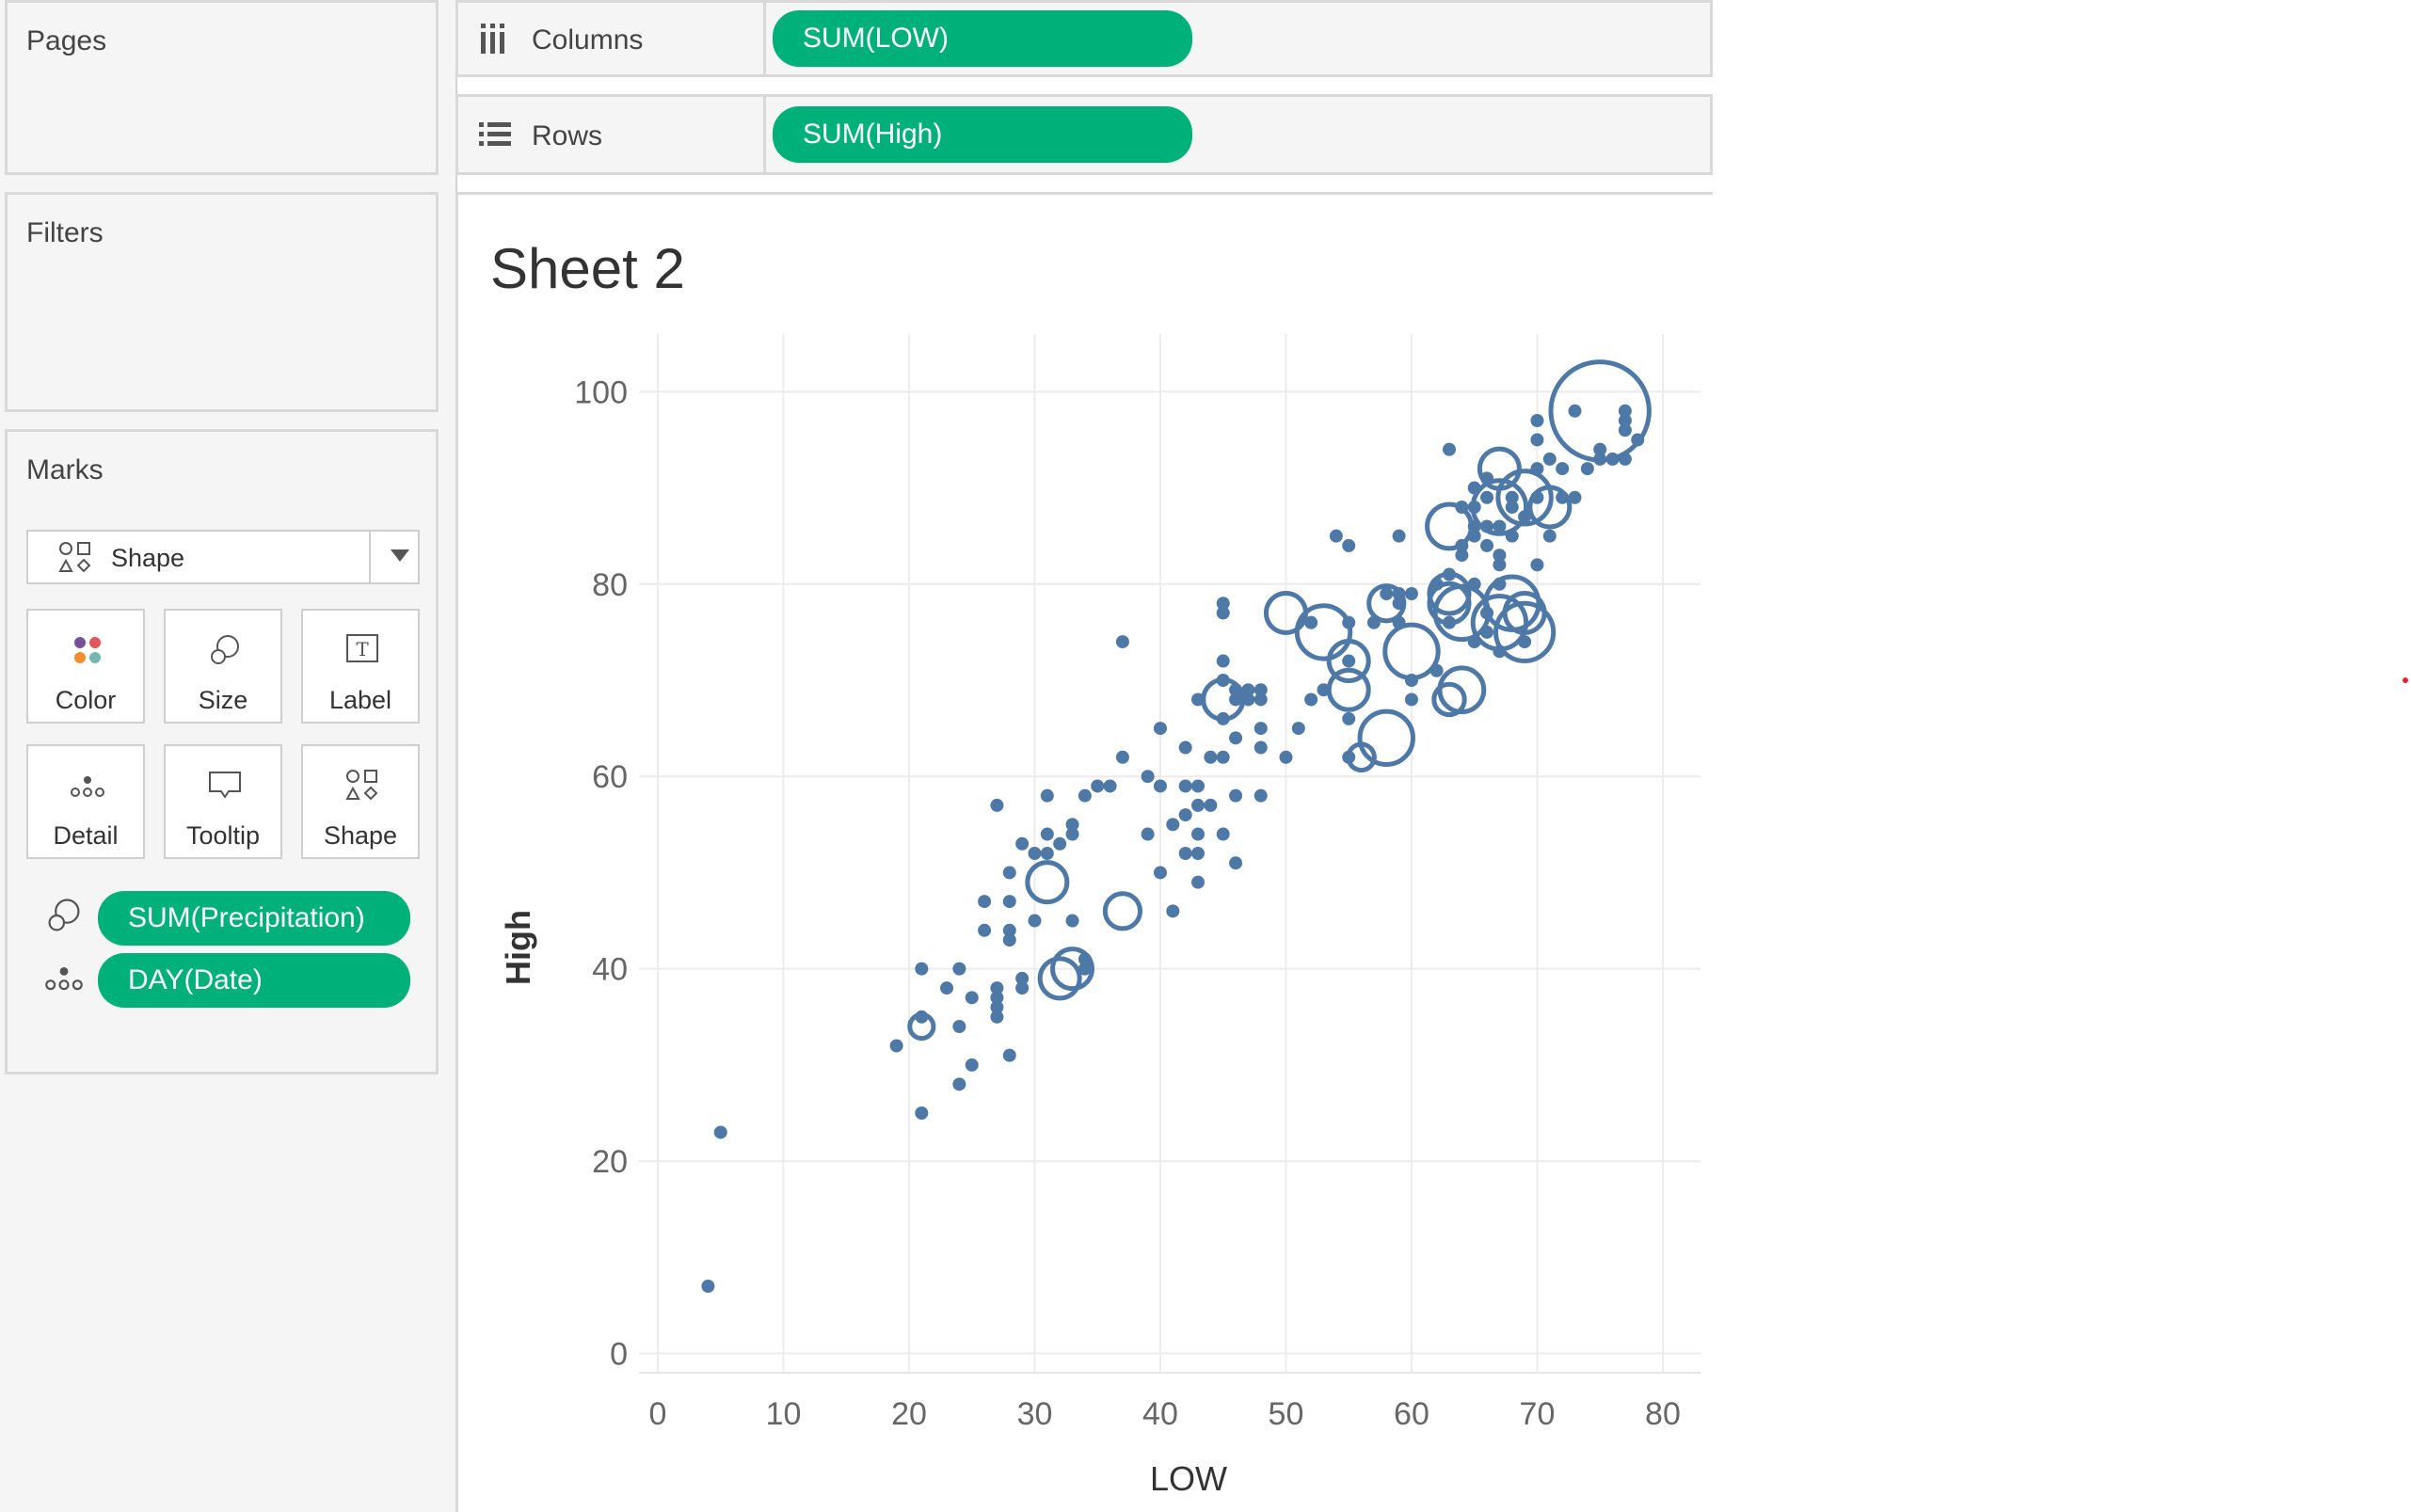 The height and width of the screenshot is (1512, 2411). Describe the element at coordinates (360, 801) in the screenshot. I see `shape-card-button: Shape` at that location.